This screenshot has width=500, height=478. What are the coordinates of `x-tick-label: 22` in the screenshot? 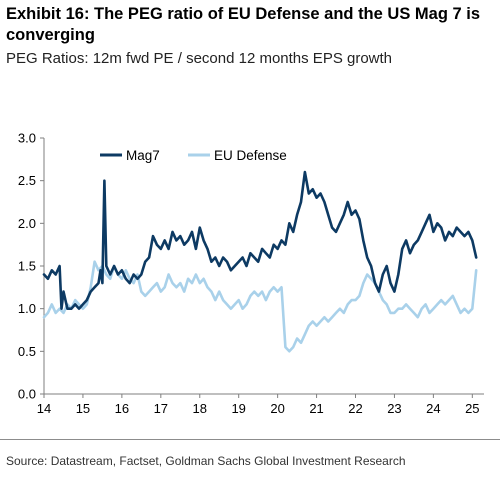 It's located at (355, 408).